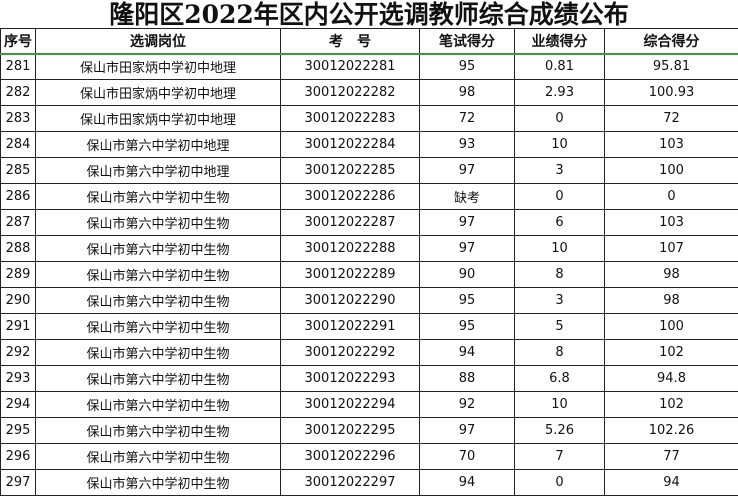 The image size is (738, 496). What do you see at coordinates (158, 41) in the screenshot?
I see `col-header-position: 选调岗位` at bounding box center [158, 41].